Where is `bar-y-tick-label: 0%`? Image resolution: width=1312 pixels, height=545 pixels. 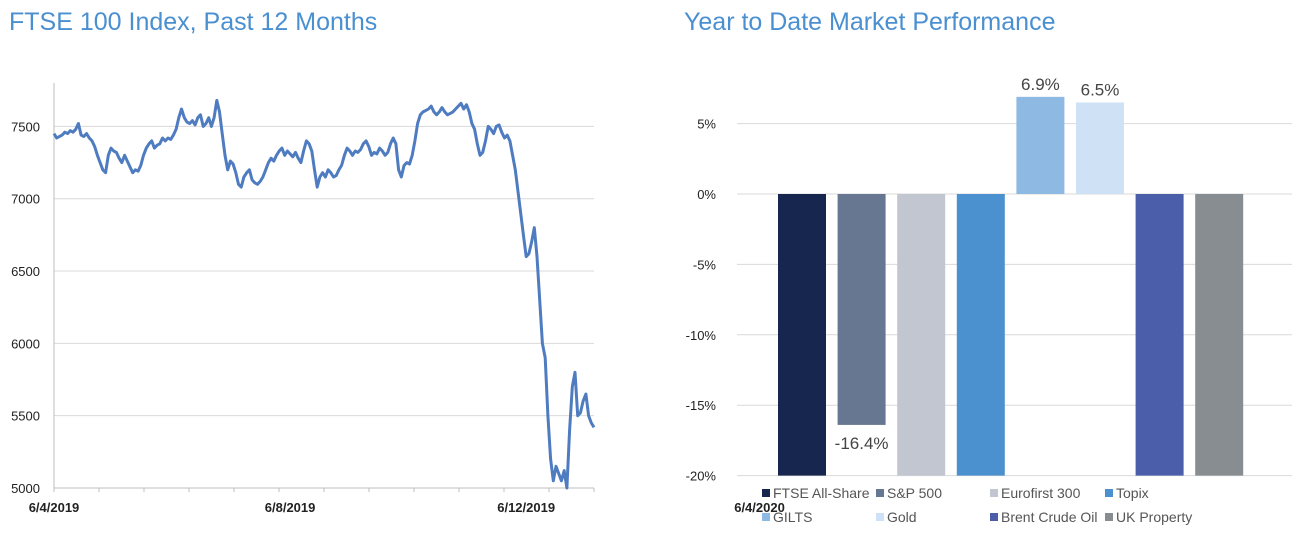 bar-y-tick-label: 0% is located at coordinates (706, 194).